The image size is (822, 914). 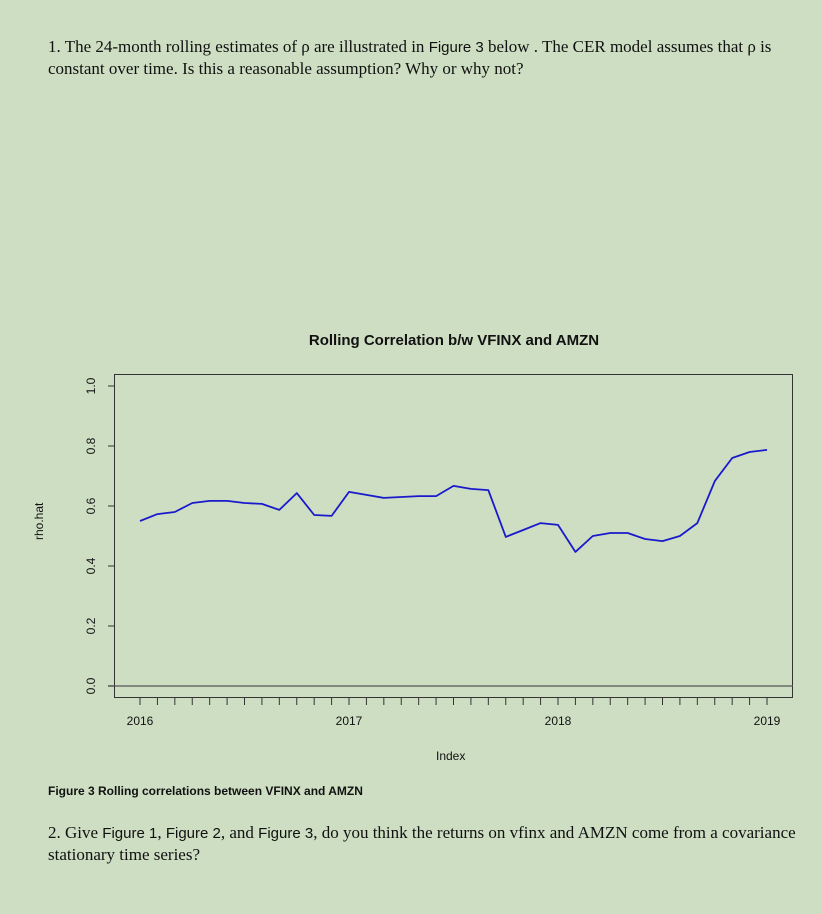 What do you see at coordinates (75, 832) in the screenshot?
I see `question-2-prefix: 2. Give` at bounding box center [75, 832].